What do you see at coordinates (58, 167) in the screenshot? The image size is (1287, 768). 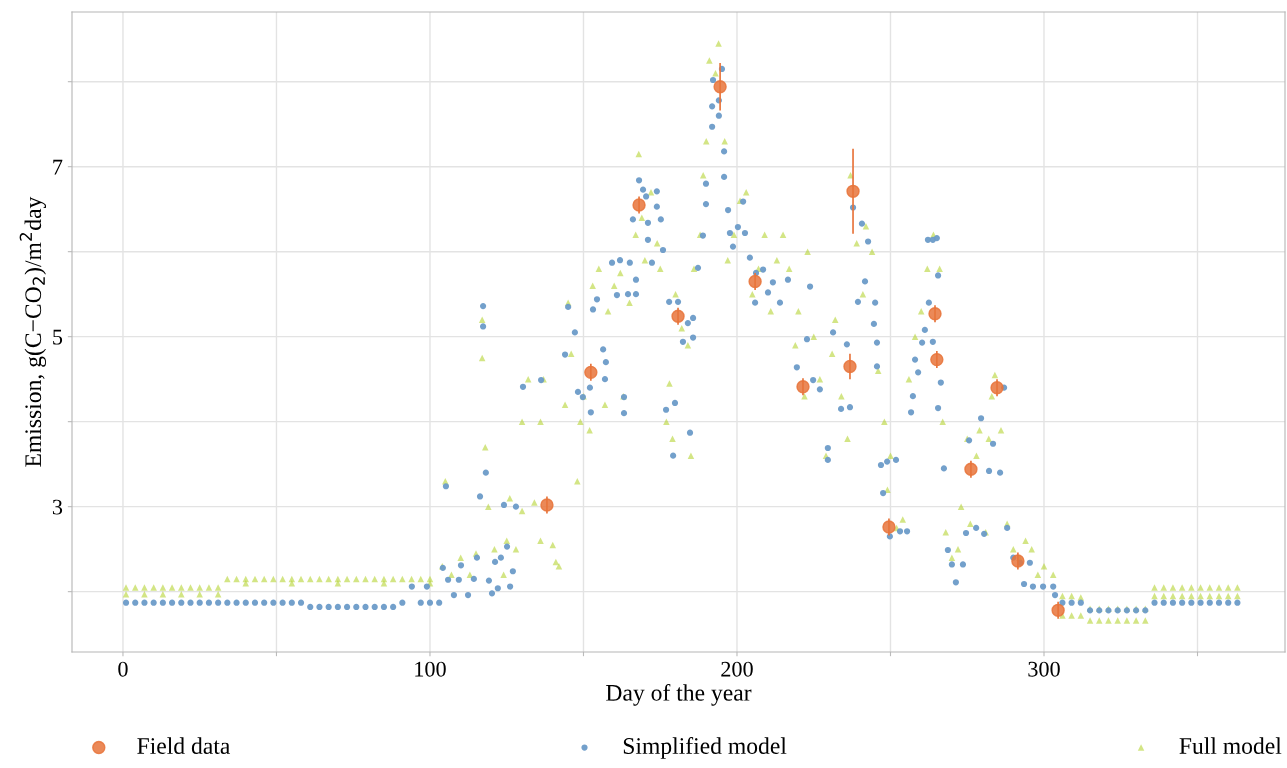 I see `y-tick-label: 7` at bounding box center [58, 167].